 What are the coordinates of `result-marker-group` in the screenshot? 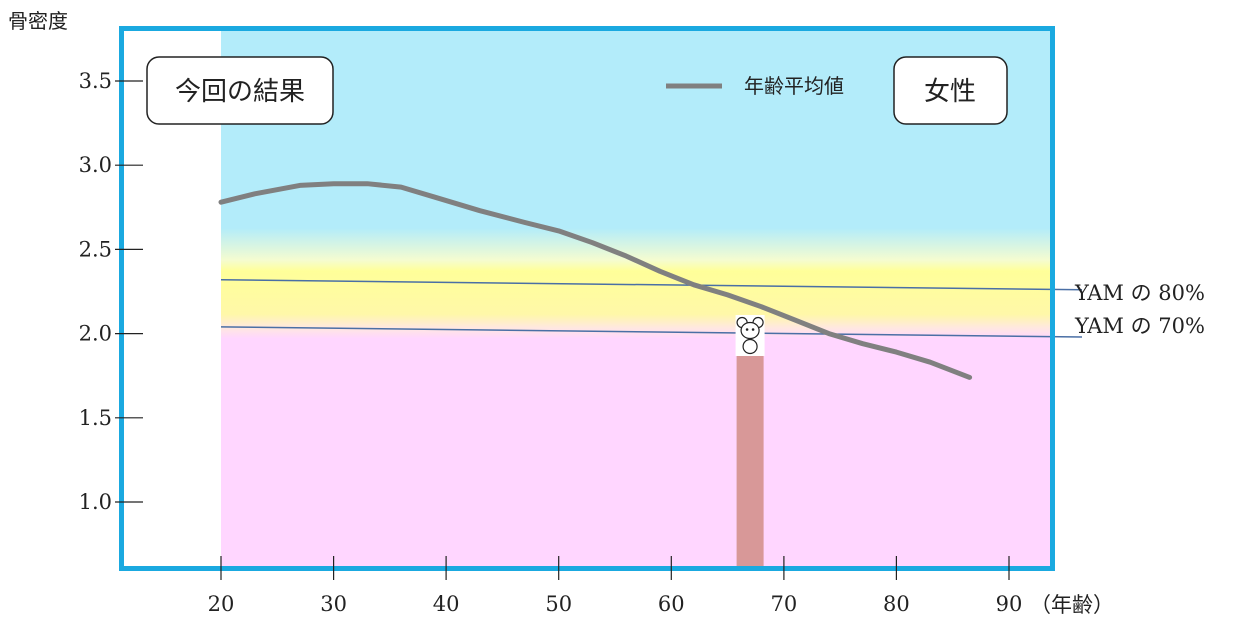 It's located at (750, 441).